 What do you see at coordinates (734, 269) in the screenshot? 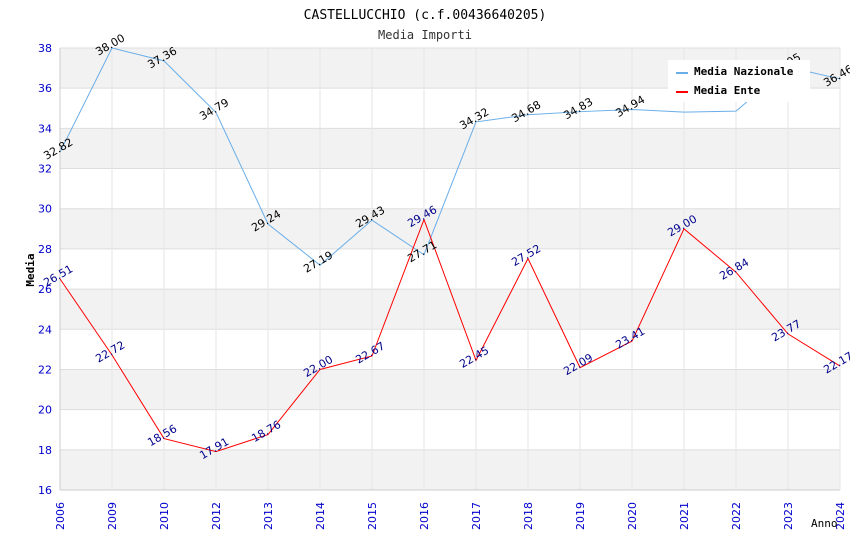
I see `data-label: 26.84` at bounding box center [734, 269].